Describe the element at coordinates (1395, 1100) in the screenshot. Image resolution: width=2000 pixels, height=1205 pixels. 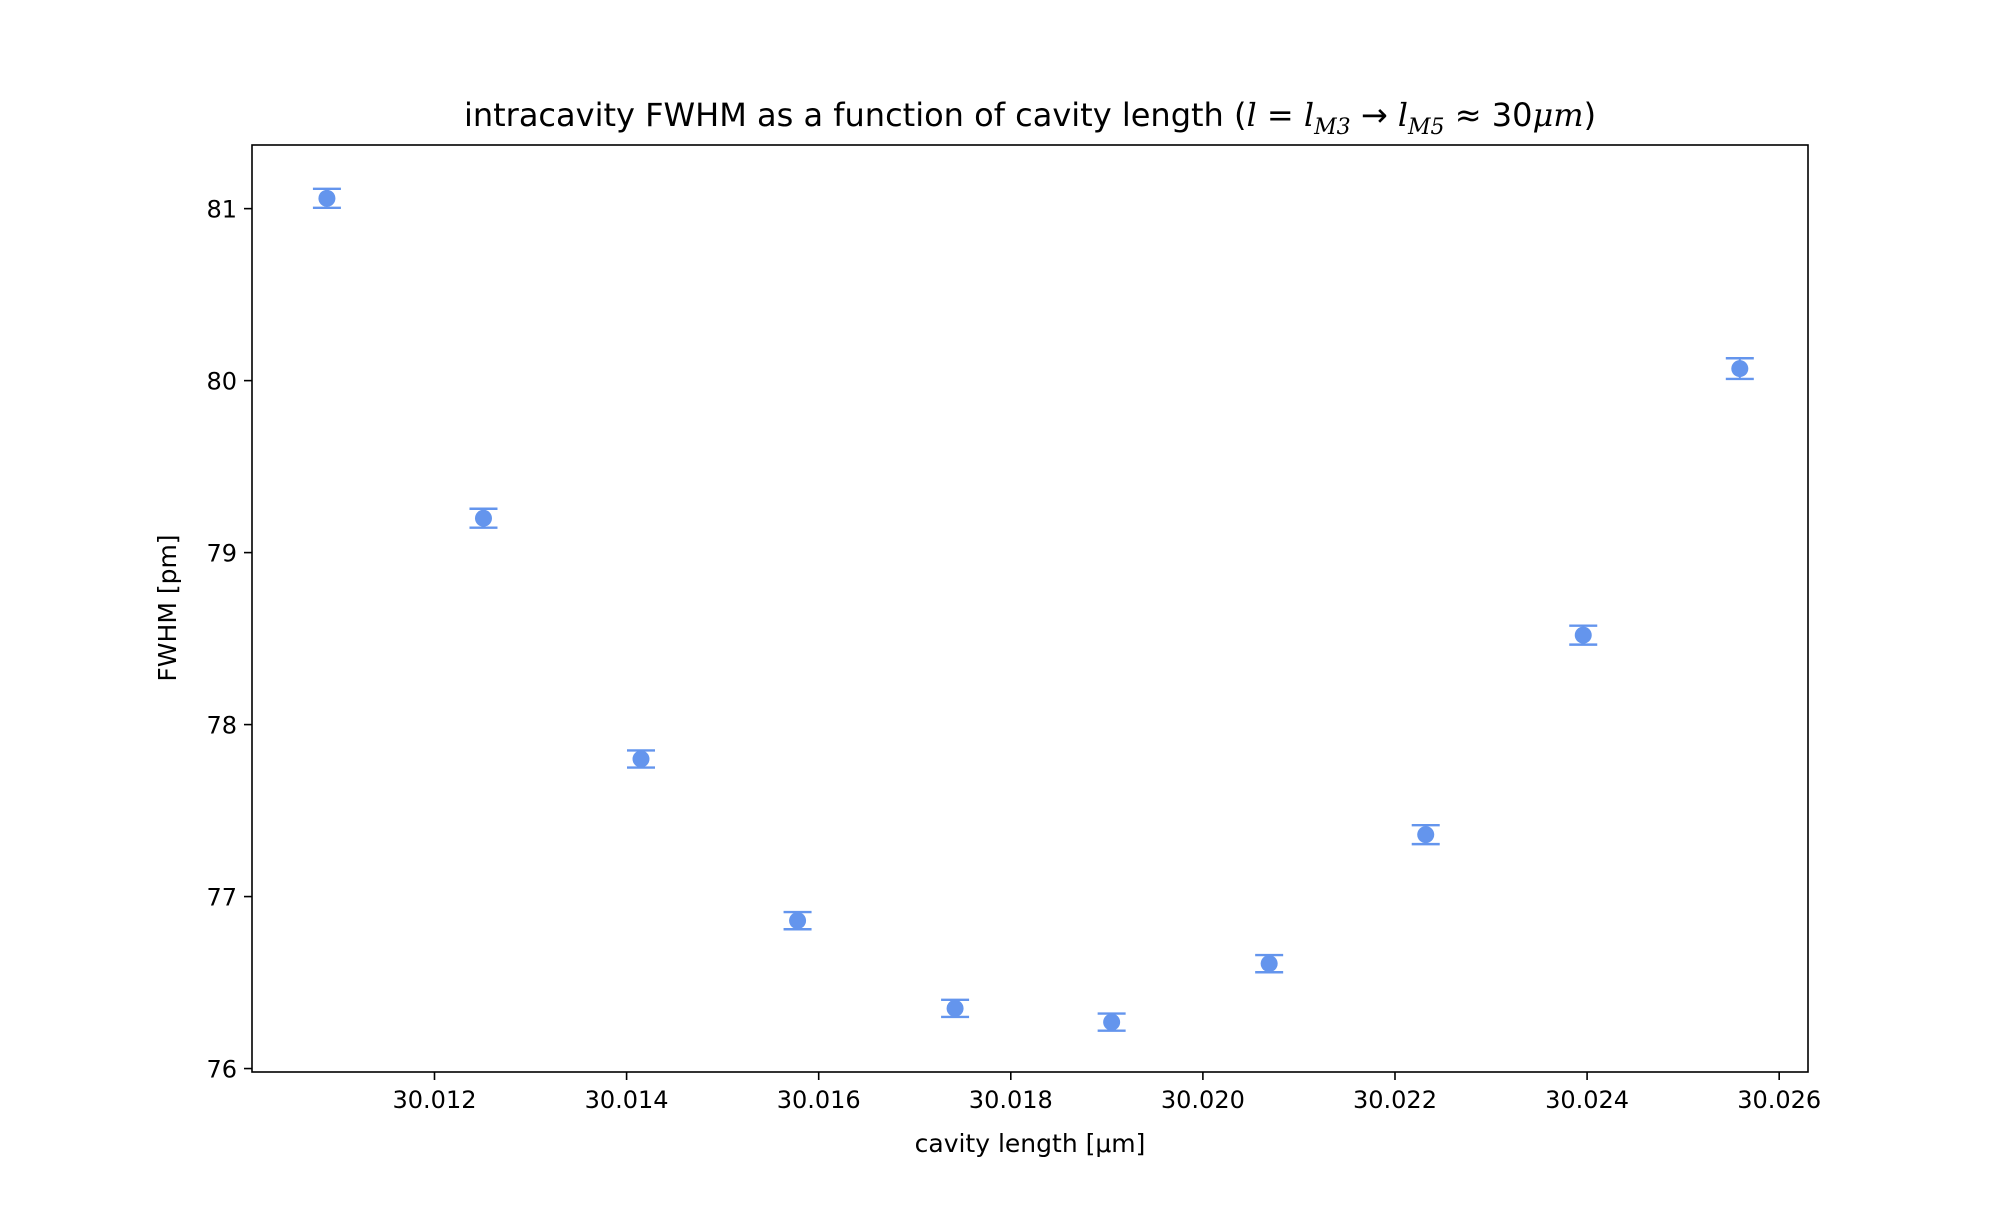
I see `x-tick-label: 30.022` at that location.